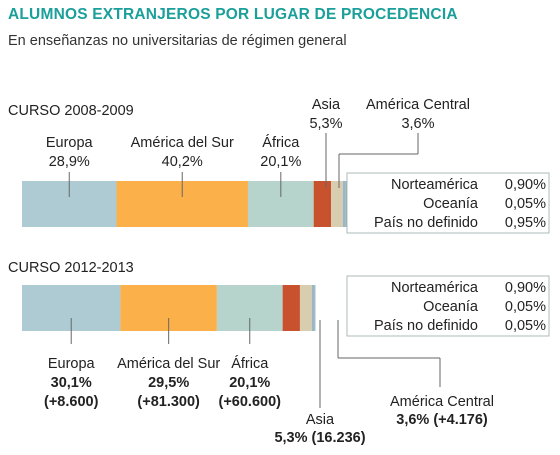  I want to click on segment-label-1-2: África, so click(250, 363).